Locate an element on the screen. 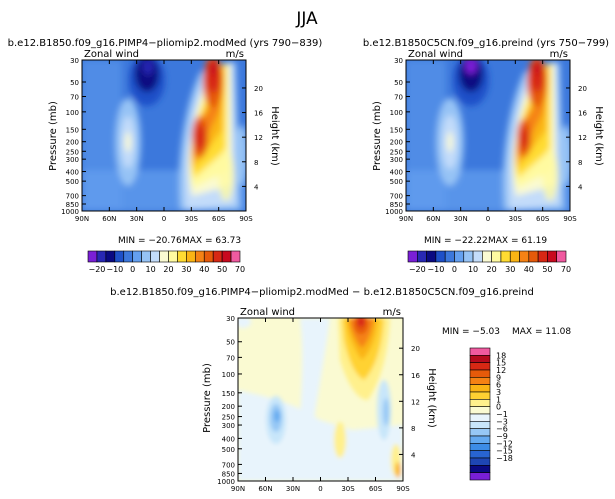 The height and width of the screenshot is (499, 615). panel-1-colorbar: −20 −10 0 10 20 30 40 50 70 is located at coordinates (166, 262).